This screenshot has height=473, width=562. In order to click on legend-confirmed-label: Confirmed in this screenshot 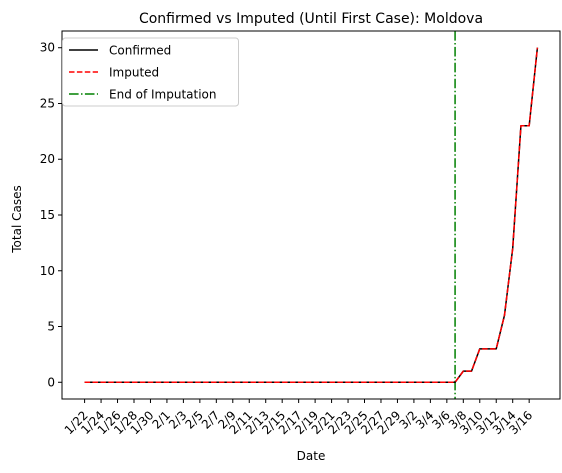, I will do `click(140, 51)`.